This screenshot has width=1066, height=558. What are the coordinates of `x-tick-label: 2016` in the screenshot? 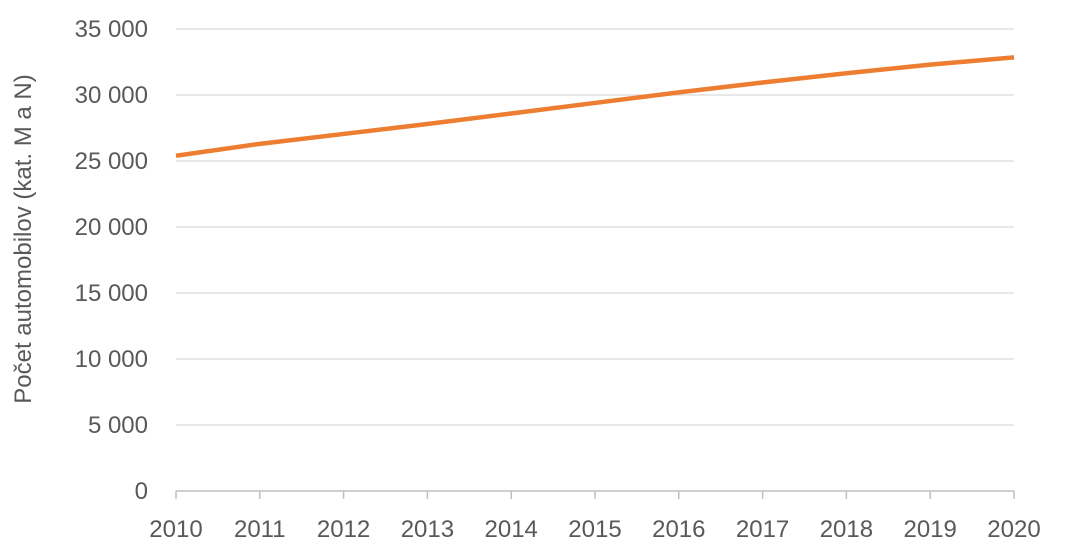 It's located at (678, 529).